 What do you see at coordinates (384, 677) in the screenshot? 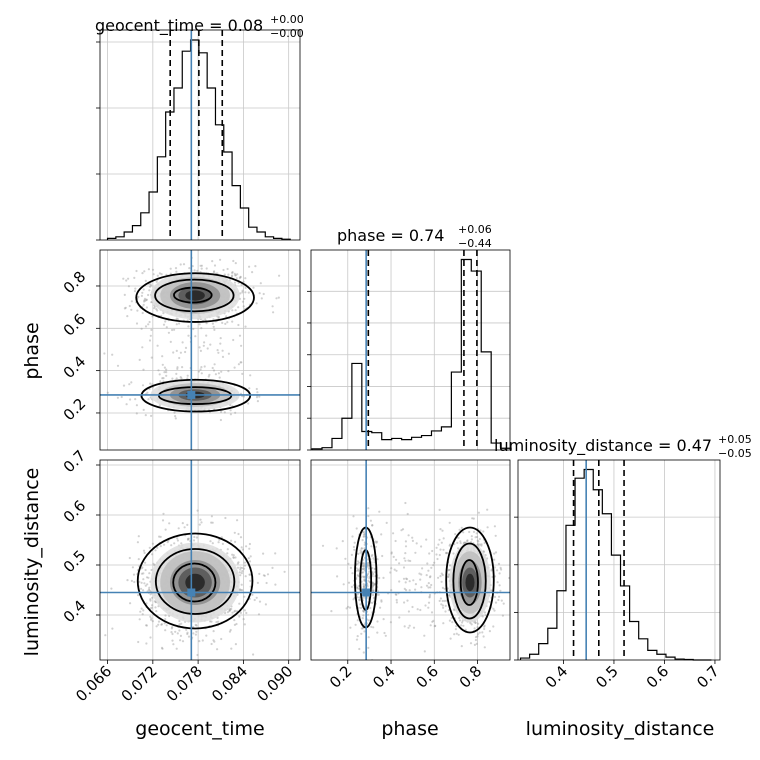
I see `phase-luminosity-distance-xtick-label-1: 0.4` at bounding box center [384, 677].